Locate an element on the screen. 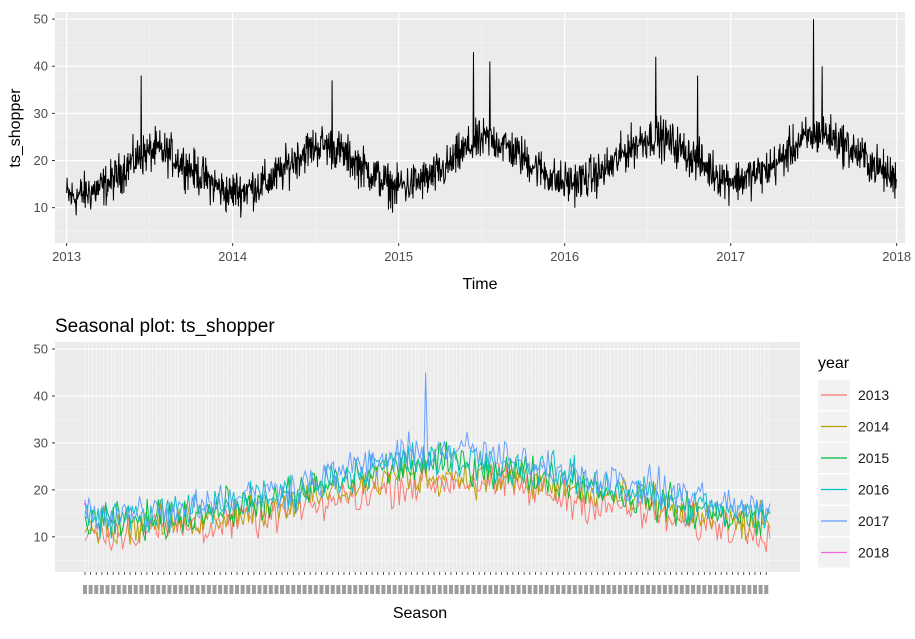 The image size is (915, 639). legend-label-2015: 2015 is located at coordinates (873, 458).